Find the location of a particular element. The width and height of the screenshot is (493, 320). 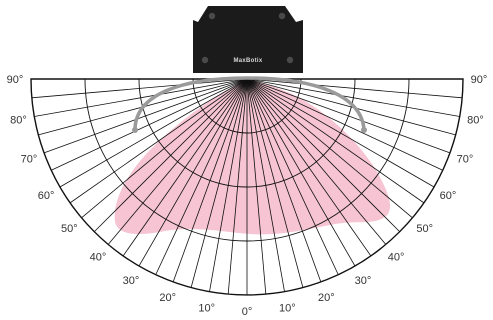

angle-label-right: 60° is located at coordinates (448, 196).